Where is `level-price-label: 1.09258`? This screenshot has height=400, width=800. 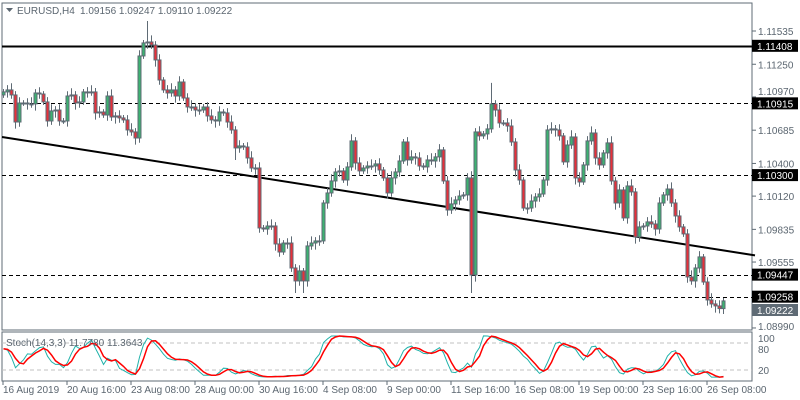 level-price-label: 1.09258 is located at coordinates (775, 298).